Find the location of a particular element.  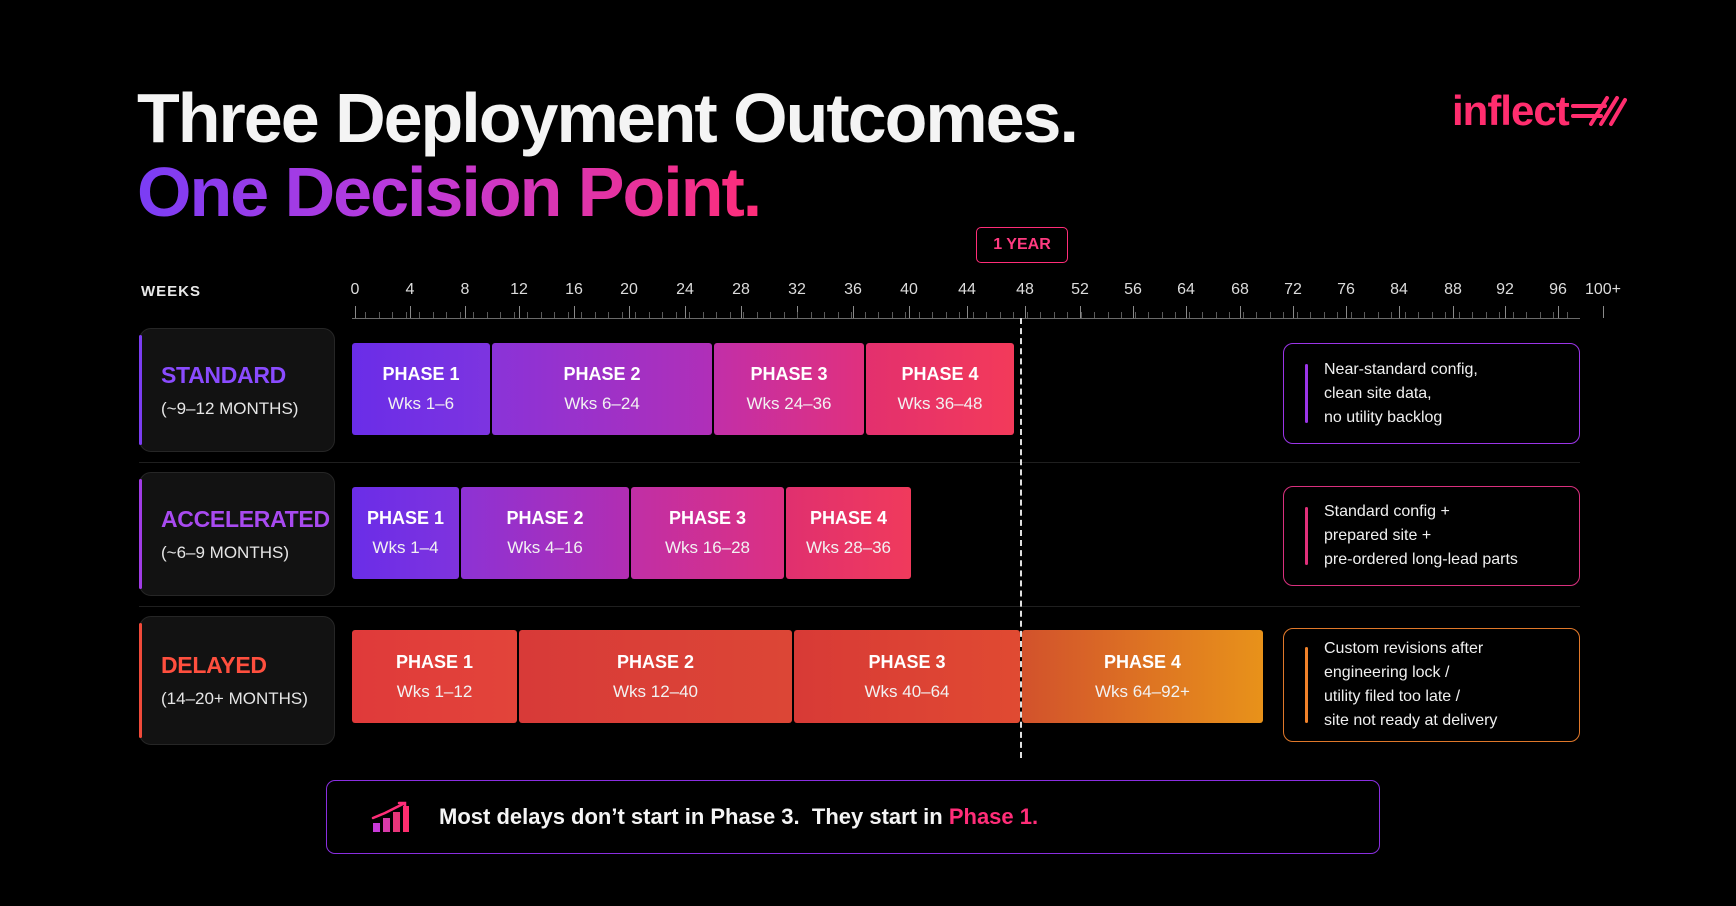

x-tick-label: 84 is located at coordinates (1399, 289).